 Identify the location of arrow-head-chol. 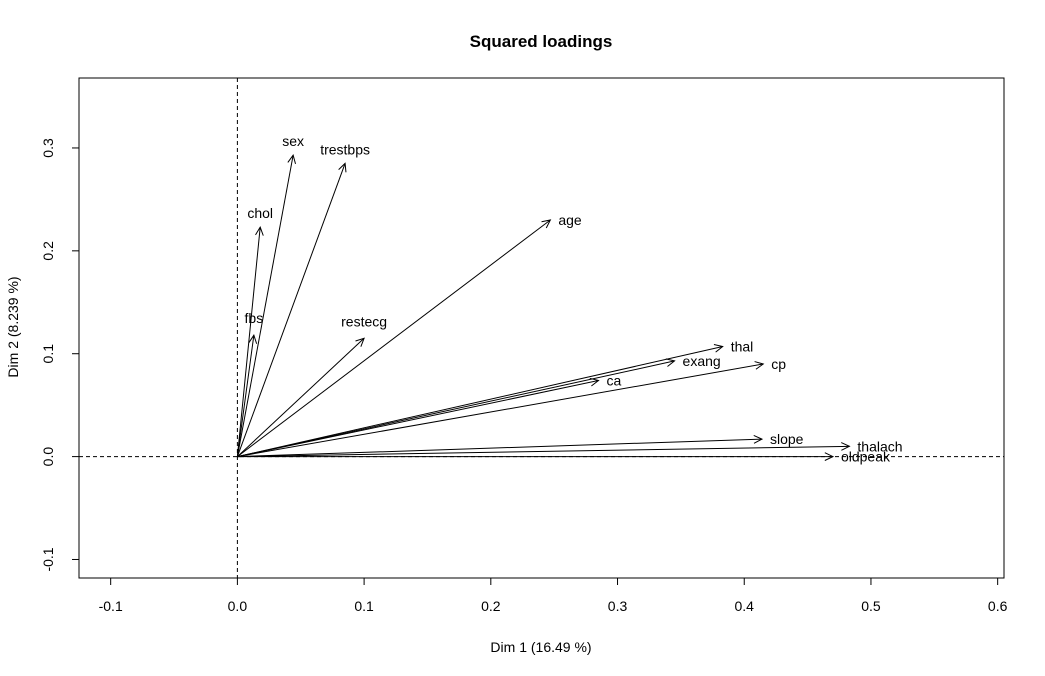
(259, 231).